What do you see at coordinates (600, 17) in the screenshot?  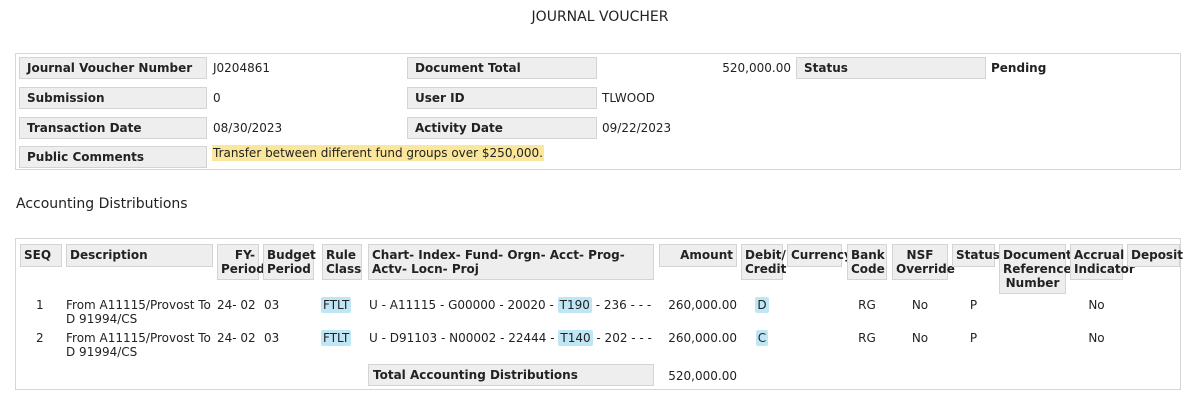 I see `page-title: JOURNAL VOUCHER` at bounding box center [600, 17].